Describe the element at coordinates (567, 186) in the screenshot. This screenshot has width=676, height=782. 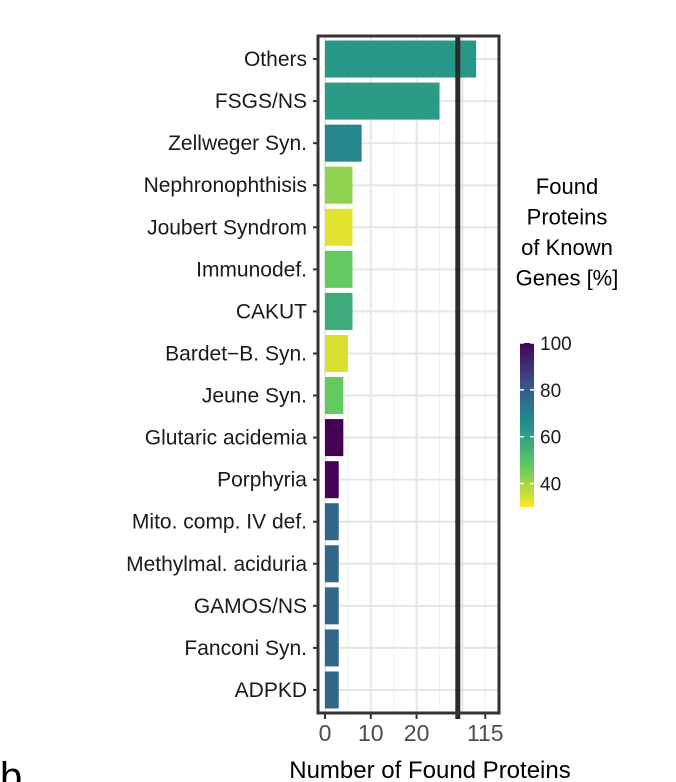
I see `legend-title-line: Found` at that location.